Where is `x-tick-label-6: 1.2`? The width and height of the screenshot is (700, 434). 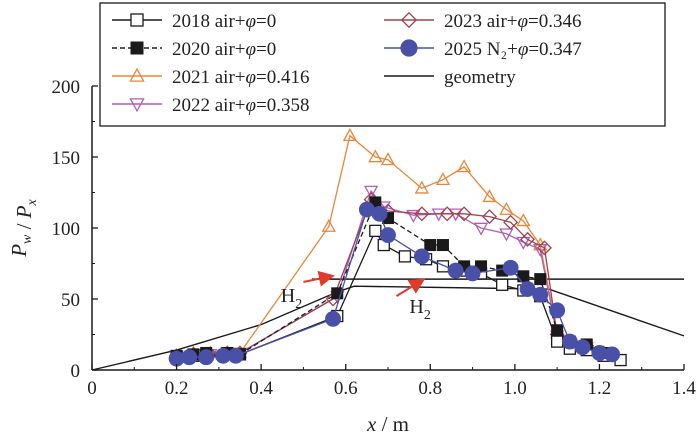 x-tick-label-6: 1.2 is located at coordinates (600, 388).